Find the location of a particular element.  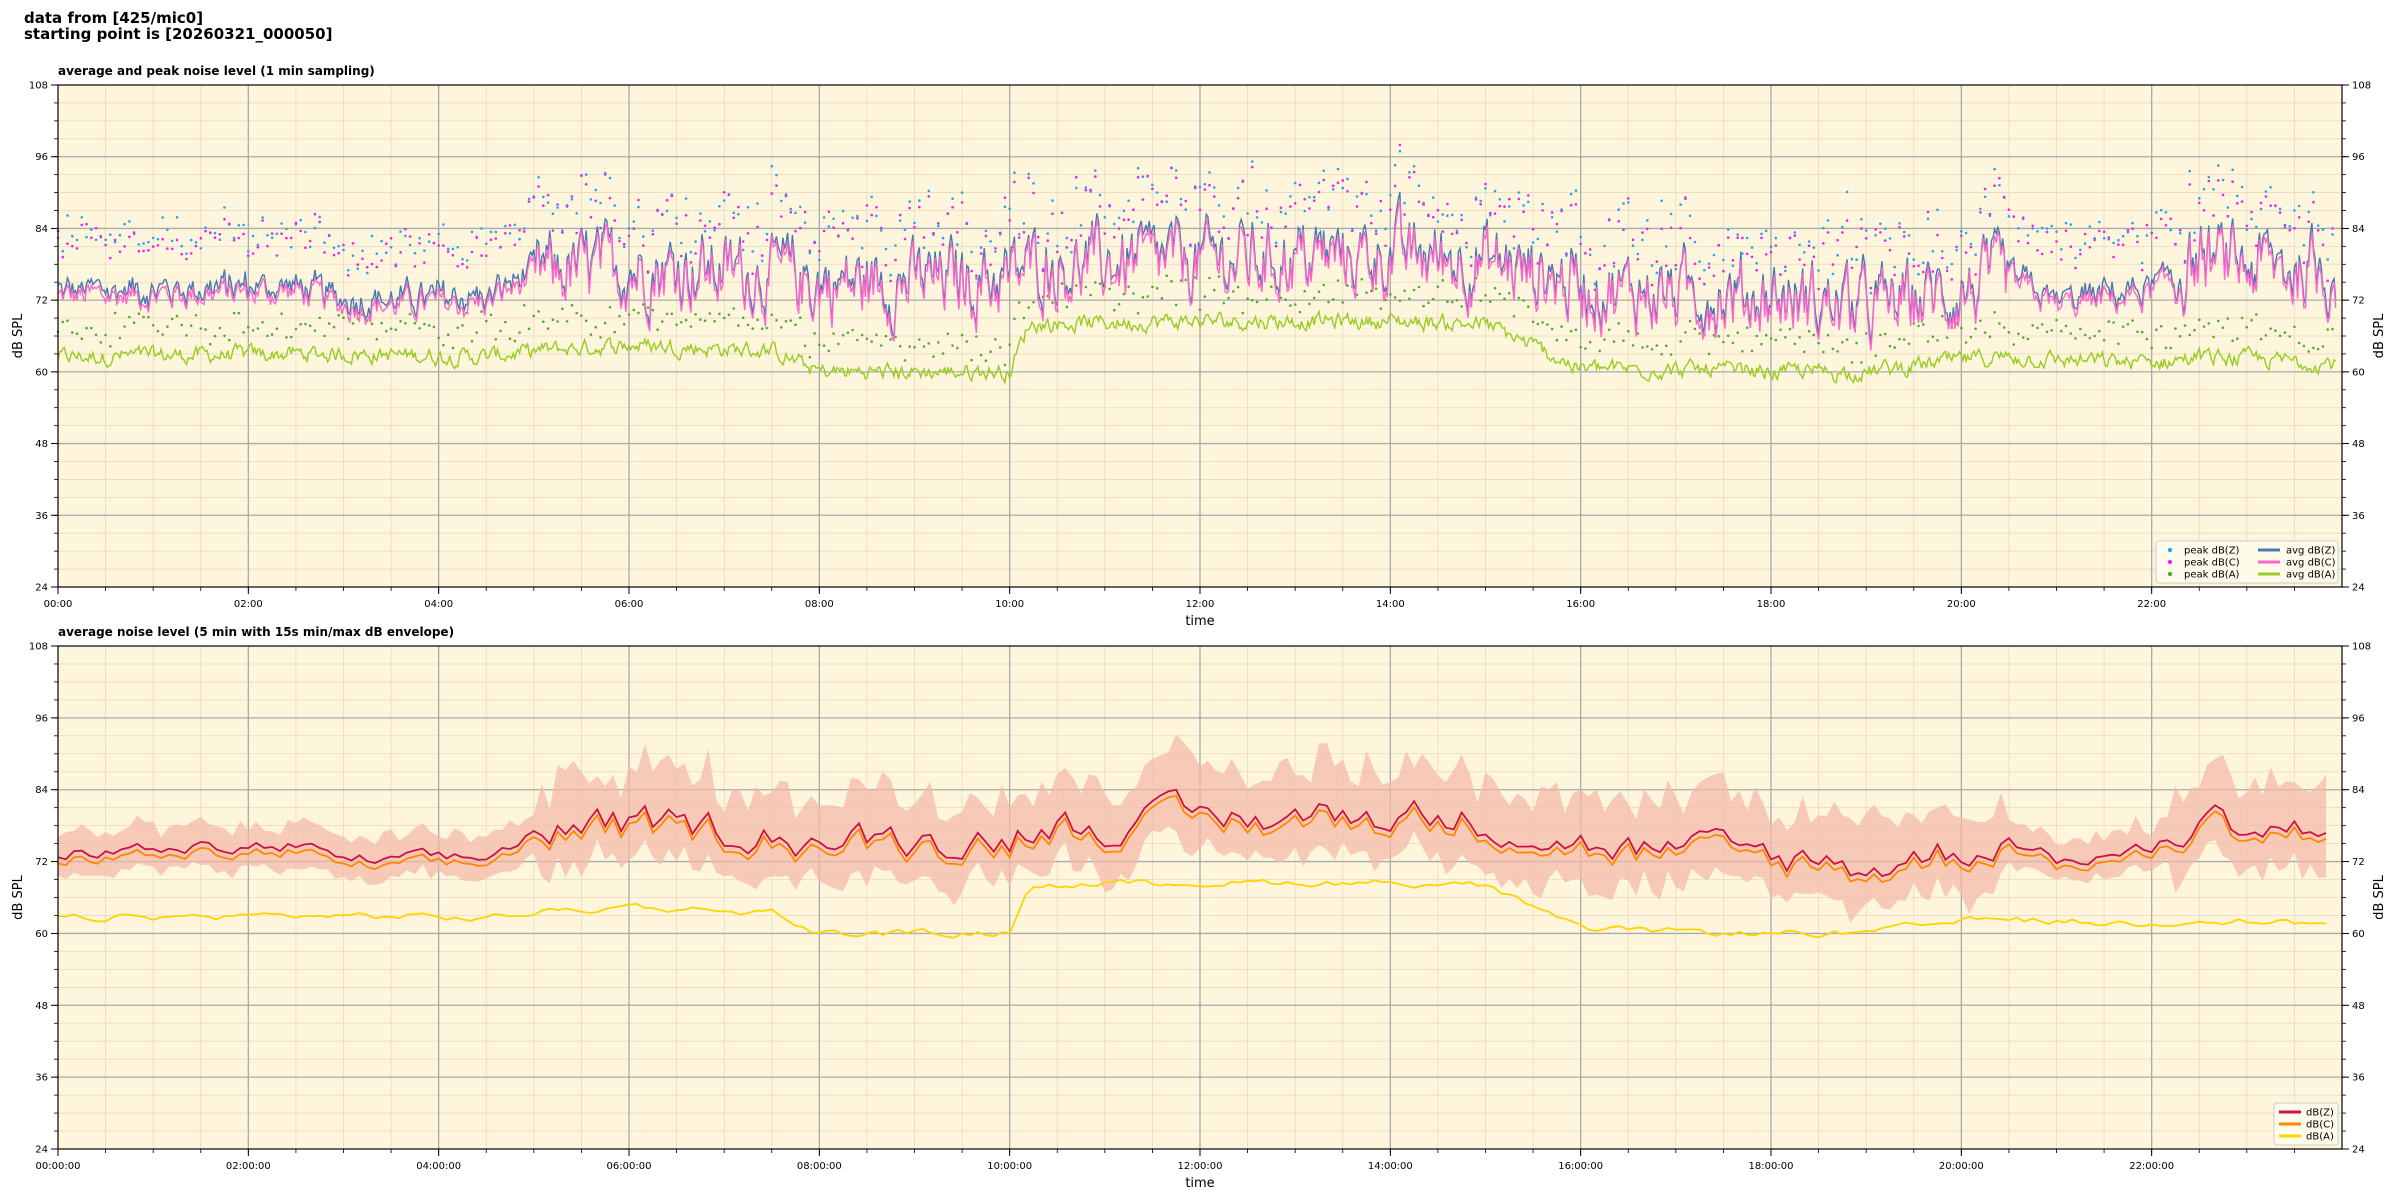

y-tick-label-left: 84 is located at coordinates (41, 790).